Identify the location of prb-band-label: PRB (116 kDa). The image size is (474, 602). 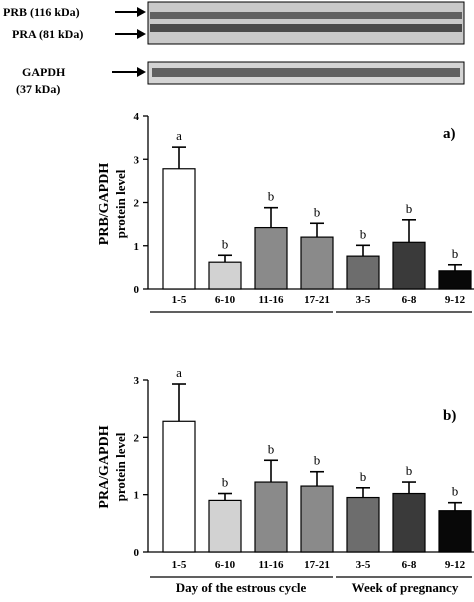
(41, 12).